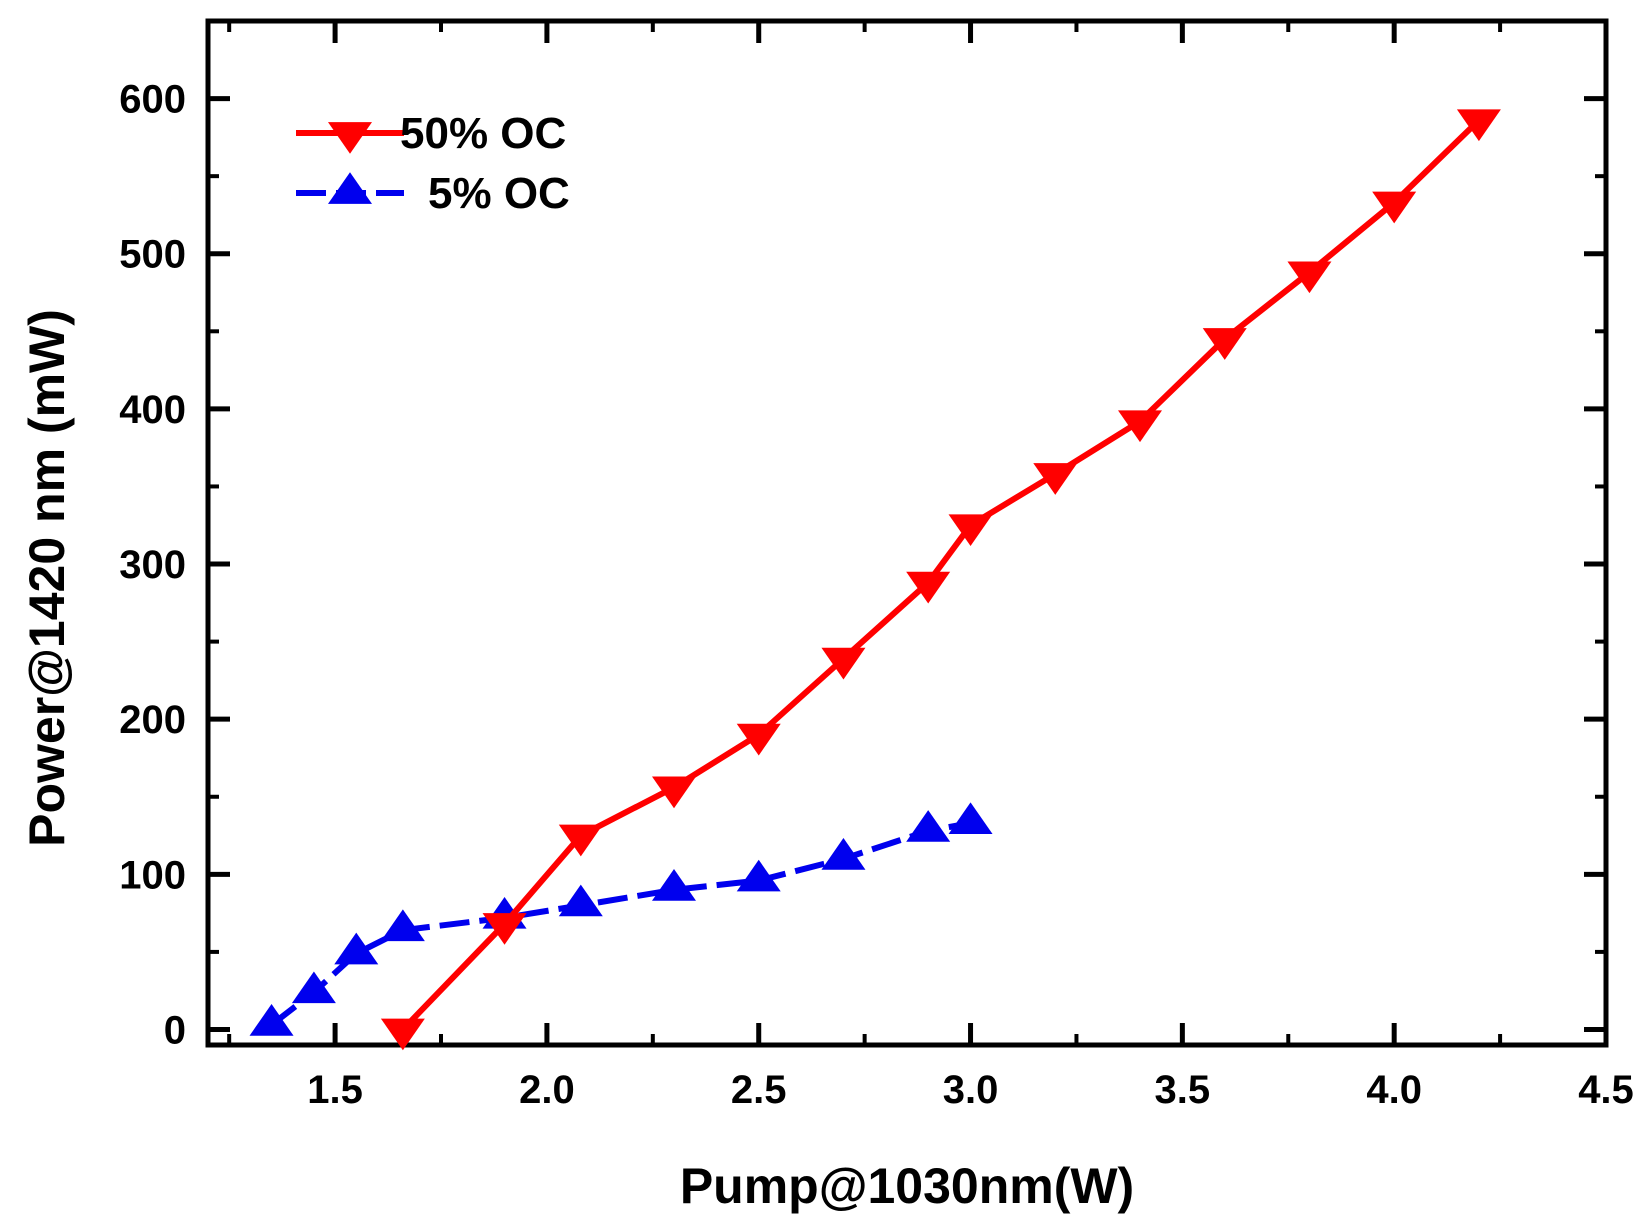  I want to click on x-tick-label: 4.5, so click(1606, 1090).